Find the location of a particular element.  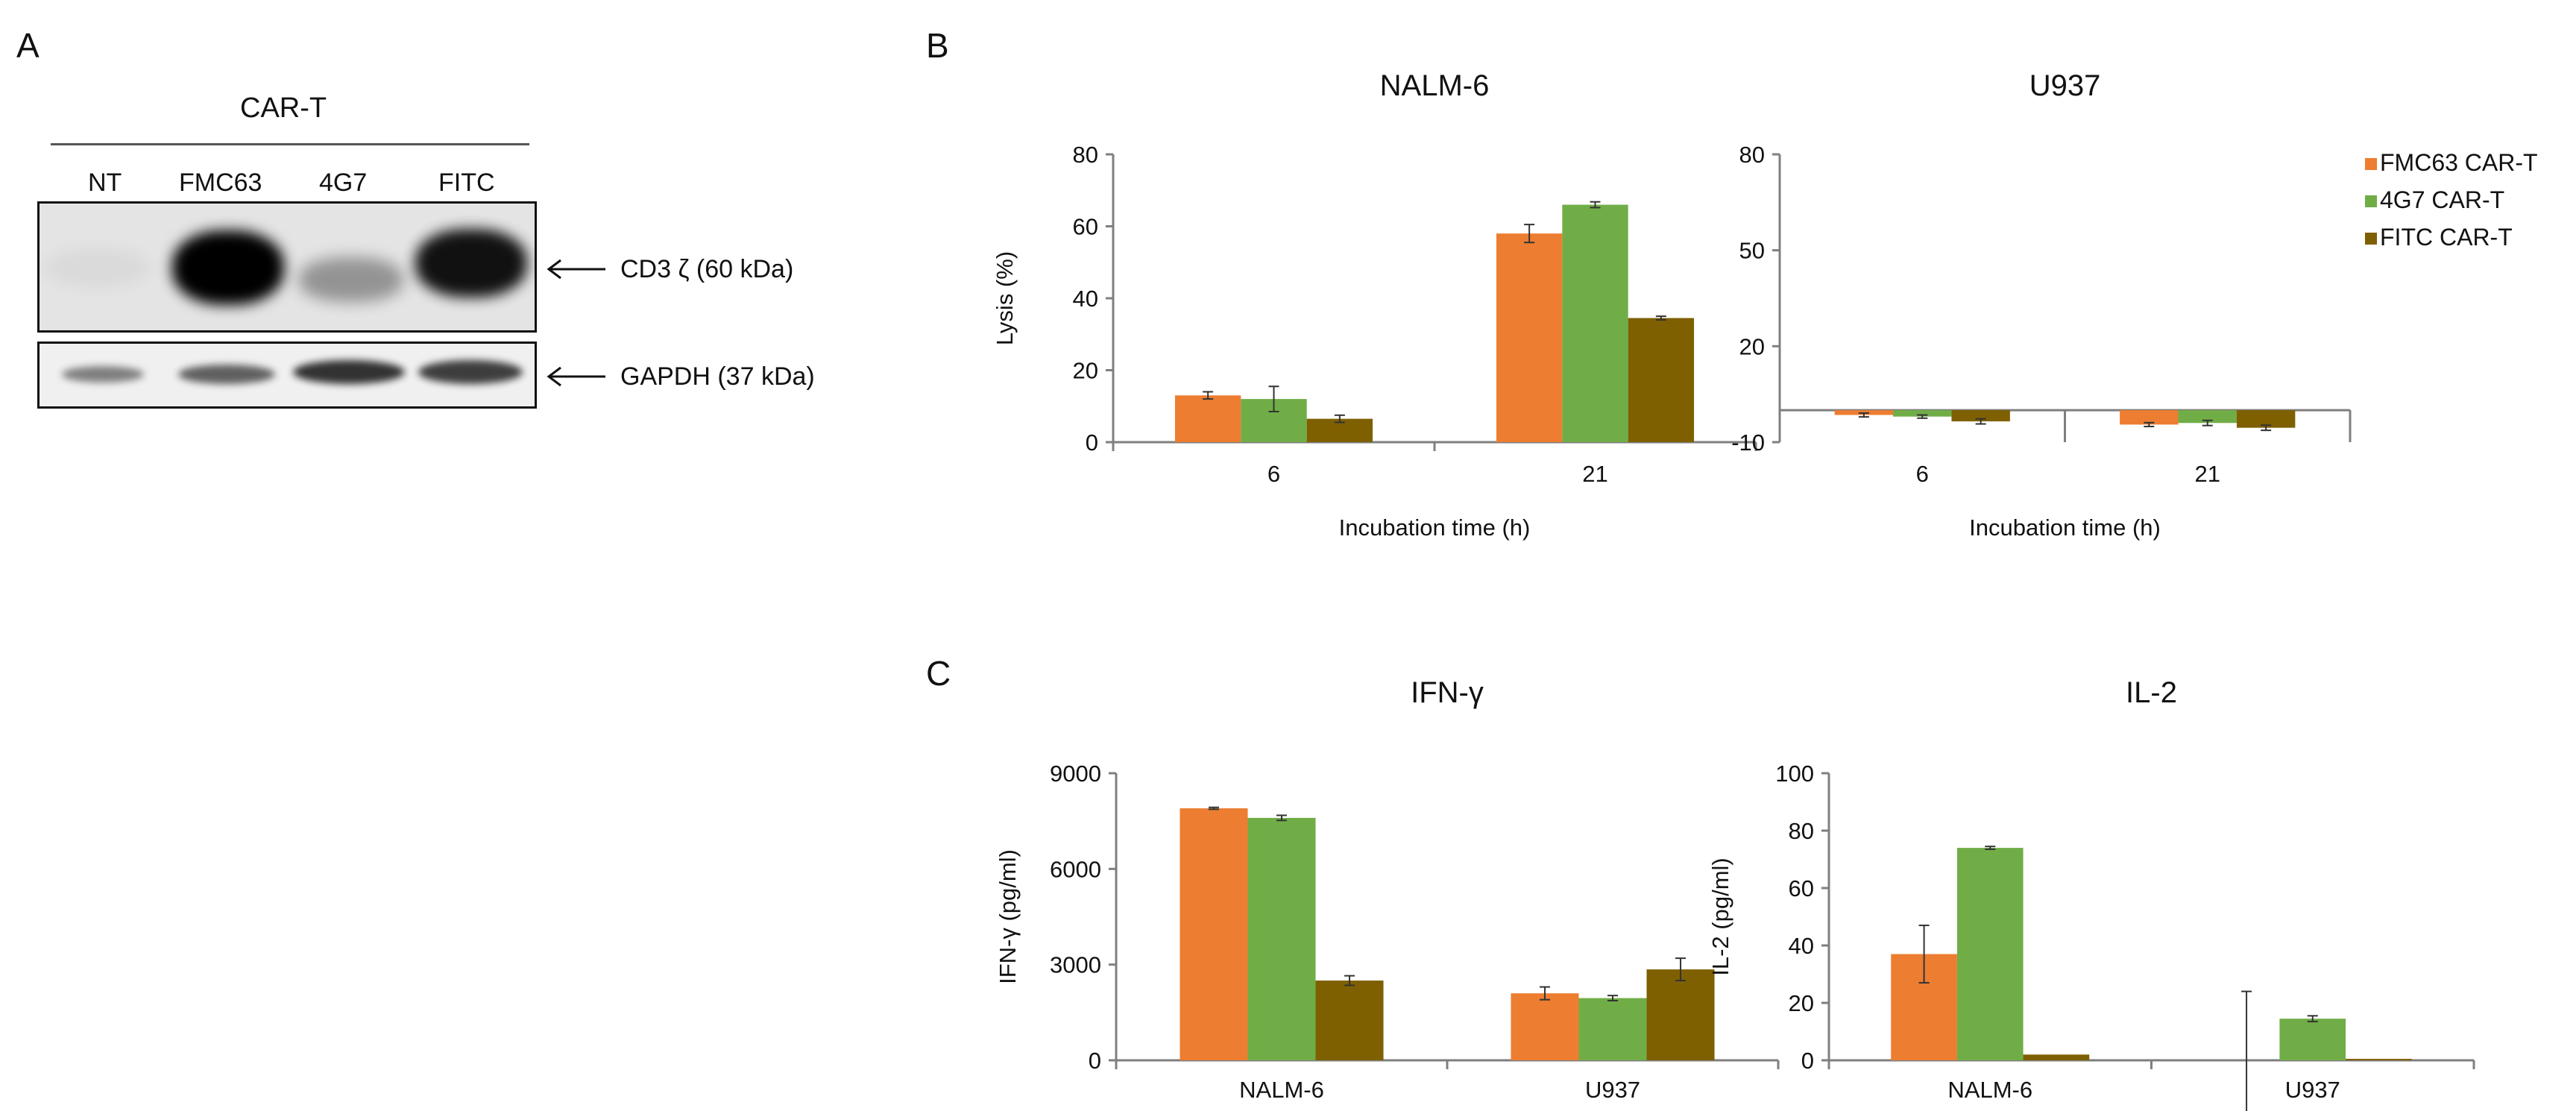

chart-title: U937 is located at coordinates (2065, 85).